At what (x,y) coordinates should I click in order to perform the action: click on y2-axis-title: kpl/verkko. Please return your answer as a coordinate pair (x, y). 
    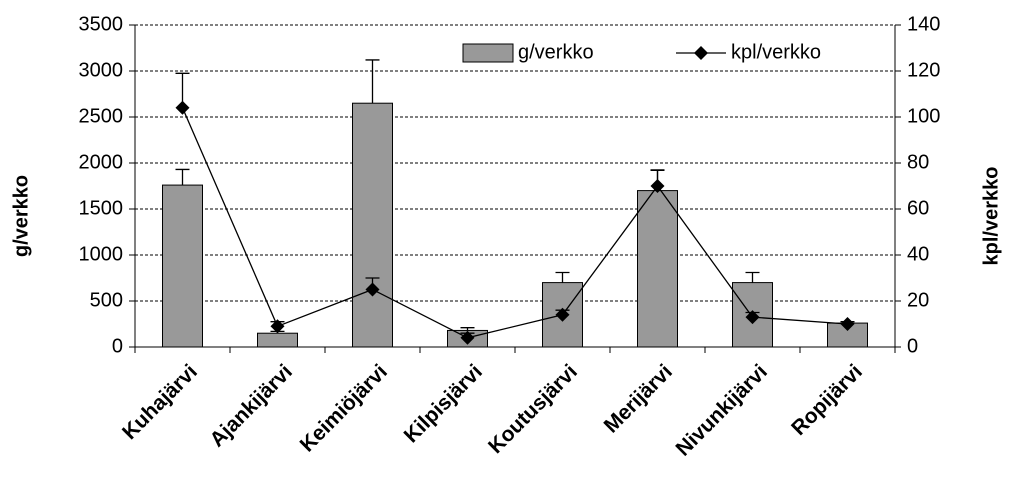
    Looking at the image, I should click on (991, 216).